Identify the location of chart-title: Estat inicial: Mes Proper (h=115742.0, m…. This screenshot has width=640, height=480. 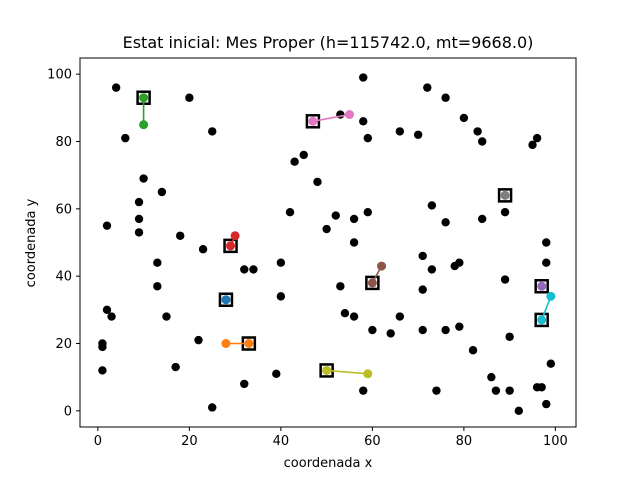
(328, 42).